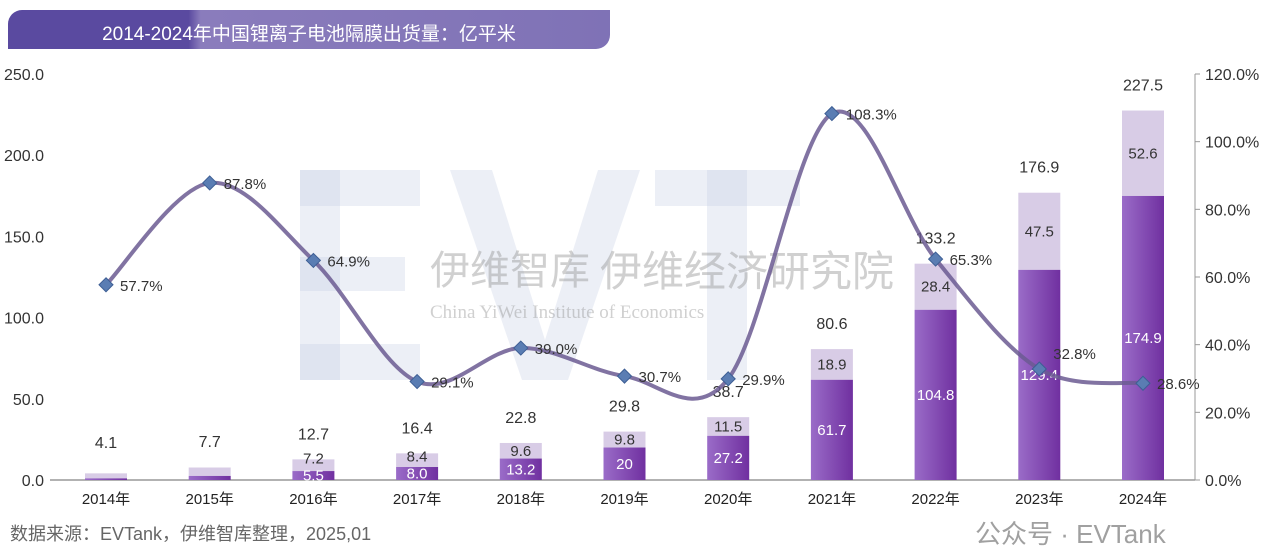 The width and height of the screenshot is (1280, 554). I want to click on bar-top-label: 9.6, so click(520, 451).